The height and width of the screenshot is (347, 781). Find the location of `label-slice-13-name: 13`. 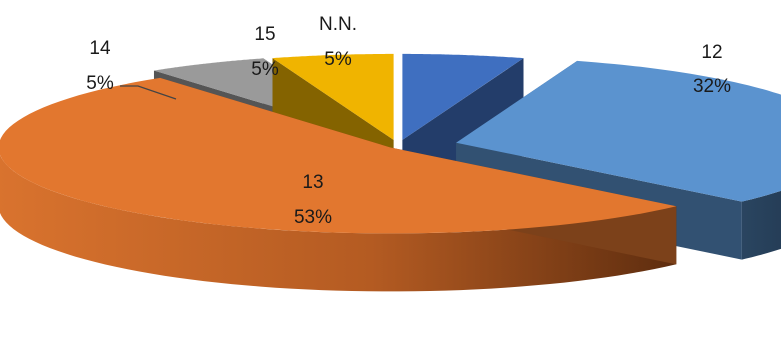

label-slice-13-name: 13 is located at coordinates (312, 182).